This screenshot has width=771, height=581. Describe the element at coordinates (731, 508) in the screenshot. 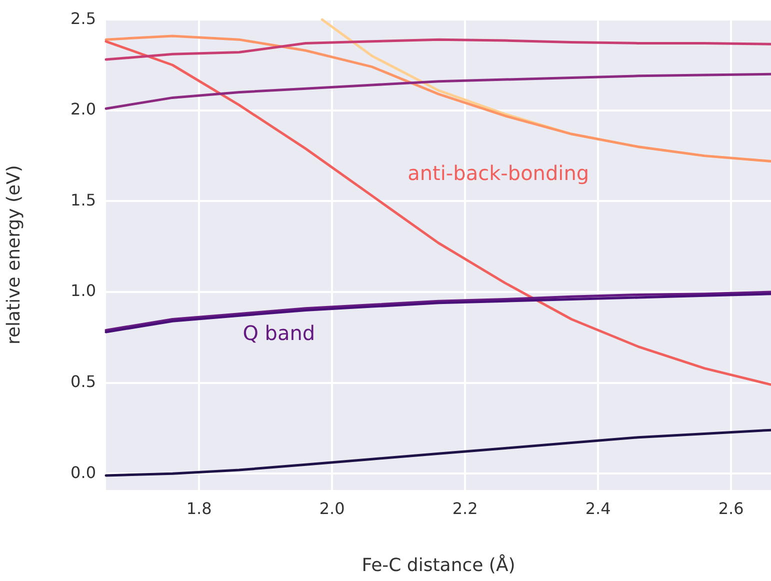

I see `x-tick-label: 2.6` at that location.